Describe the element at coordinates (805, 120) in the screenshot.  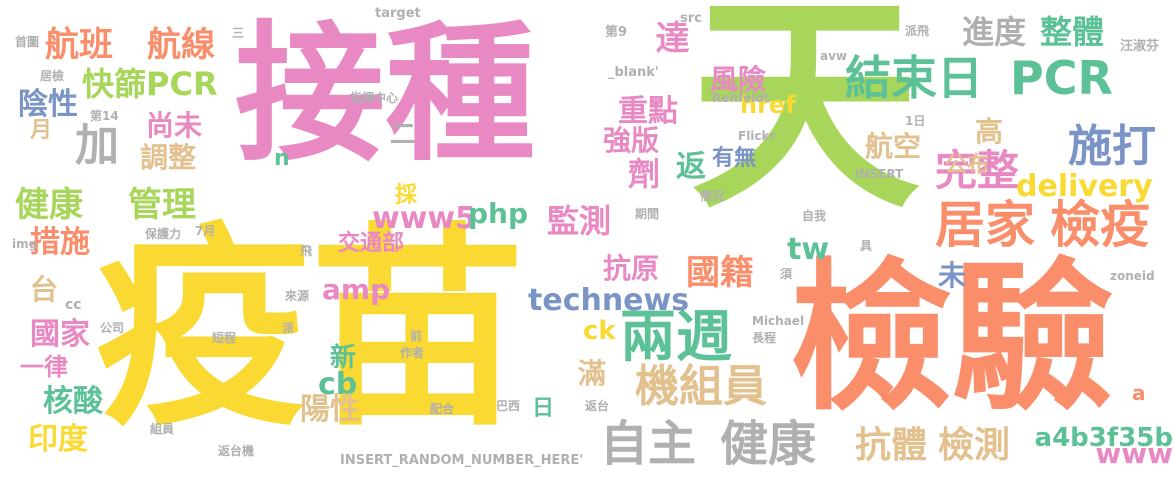
I see `word-天: 天` at that location.